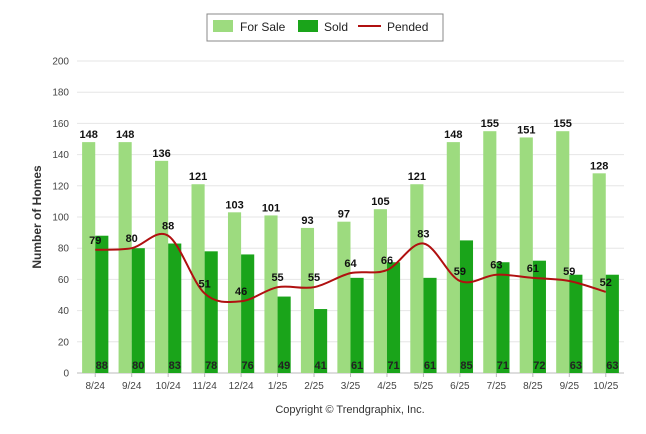 The height and width of the screenshot is (434, 646). What do you see at coordinates (496, 266) in the screenshot?
I see `label-pended: 63` at bounding box center [496, 266].